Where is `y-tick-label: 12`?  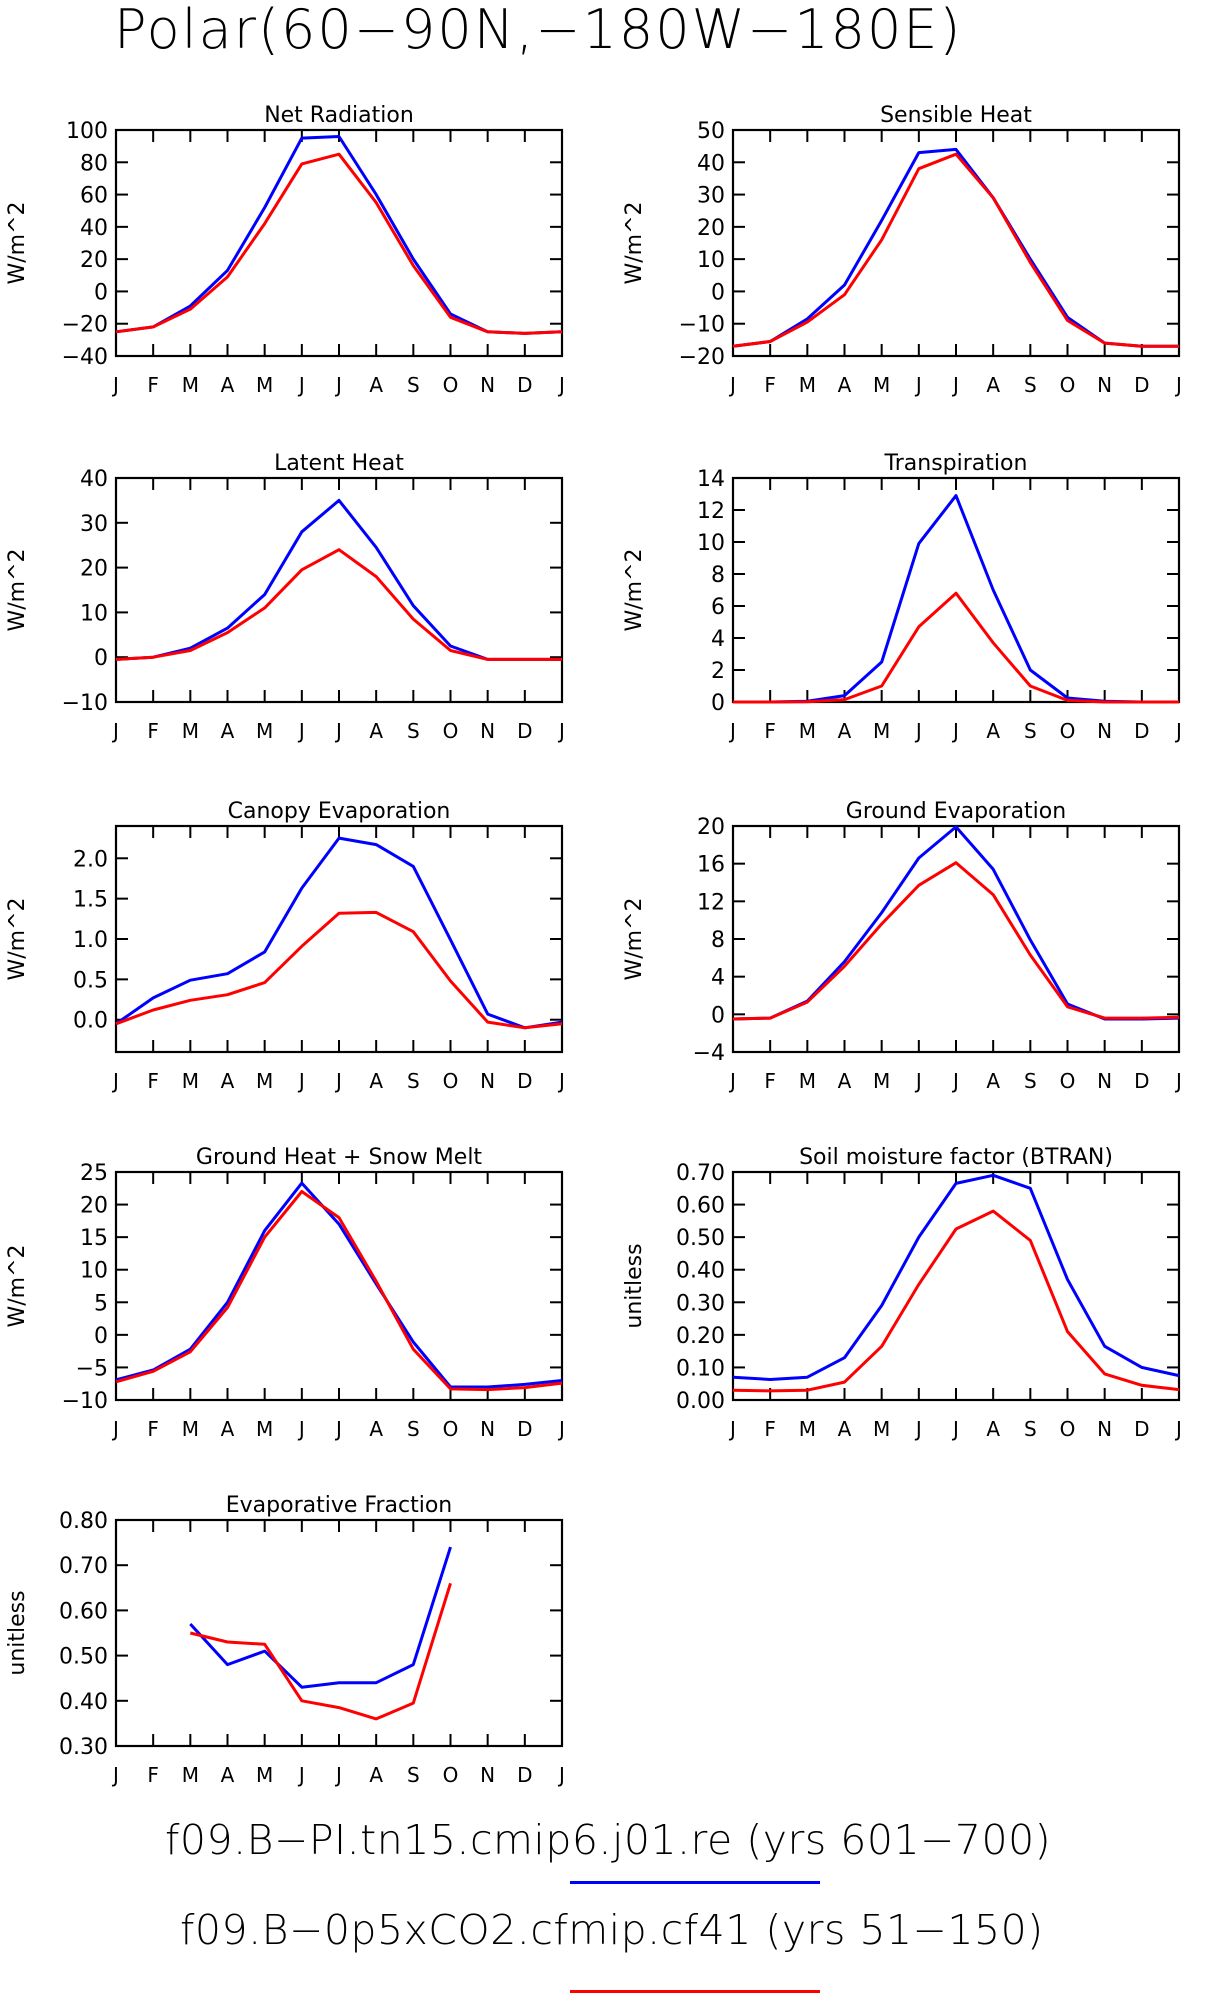 y-tick-label: 12 is located at coordinates (711, 902).